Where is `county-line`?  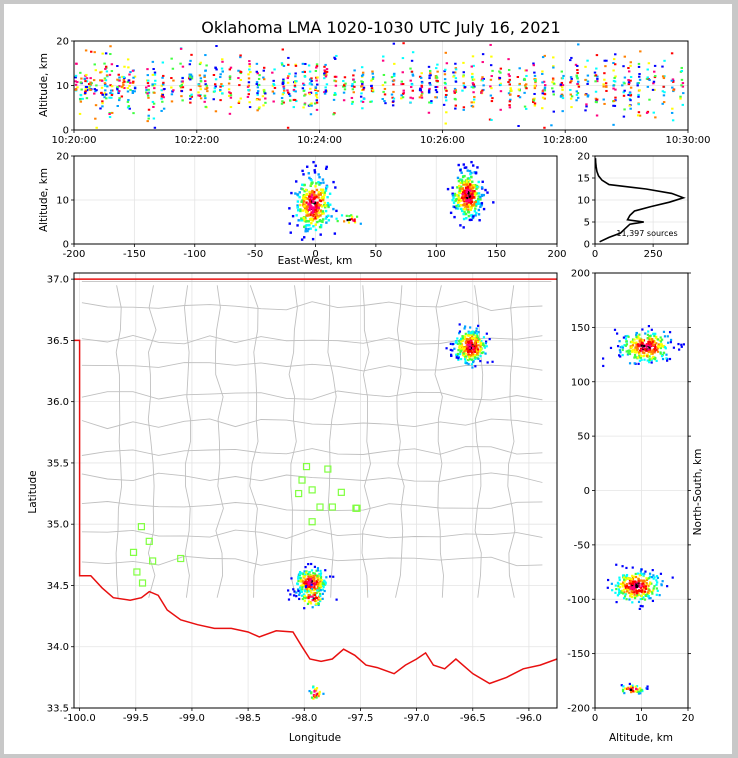 county-line is located at coordinates (312, 534).